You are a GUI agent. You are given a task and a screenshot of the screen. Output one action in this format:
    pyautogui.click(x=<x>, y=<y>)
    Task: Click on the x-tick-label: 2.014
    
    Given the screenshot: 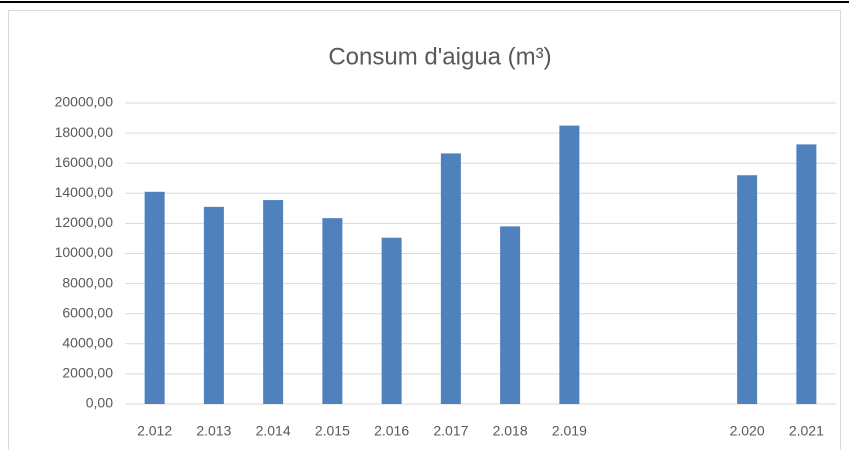 What is the action you would take?
    pyautogui.click(x=273, y=431)
    